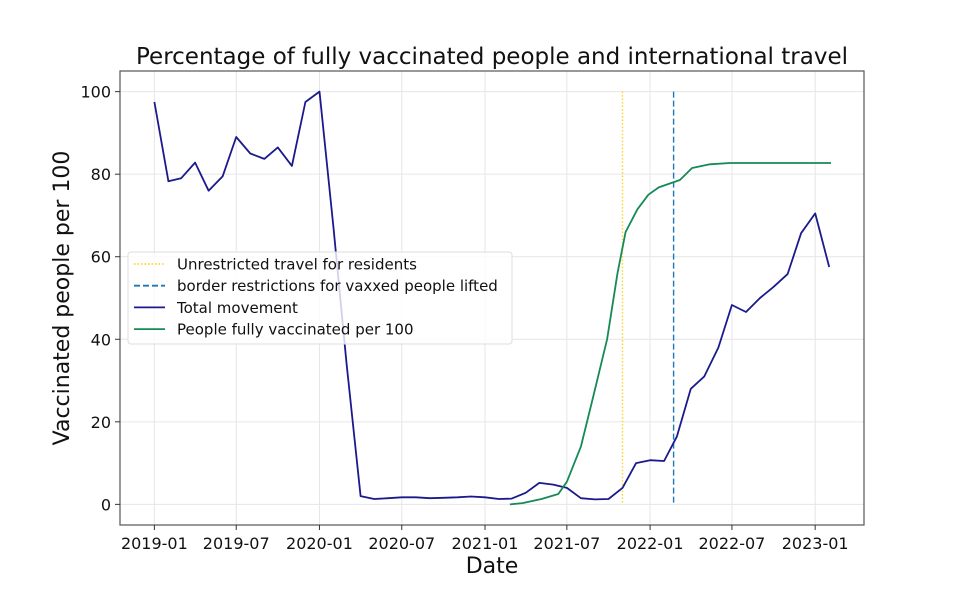  I want to click on y-tick-label: 0, so click(106, 504).